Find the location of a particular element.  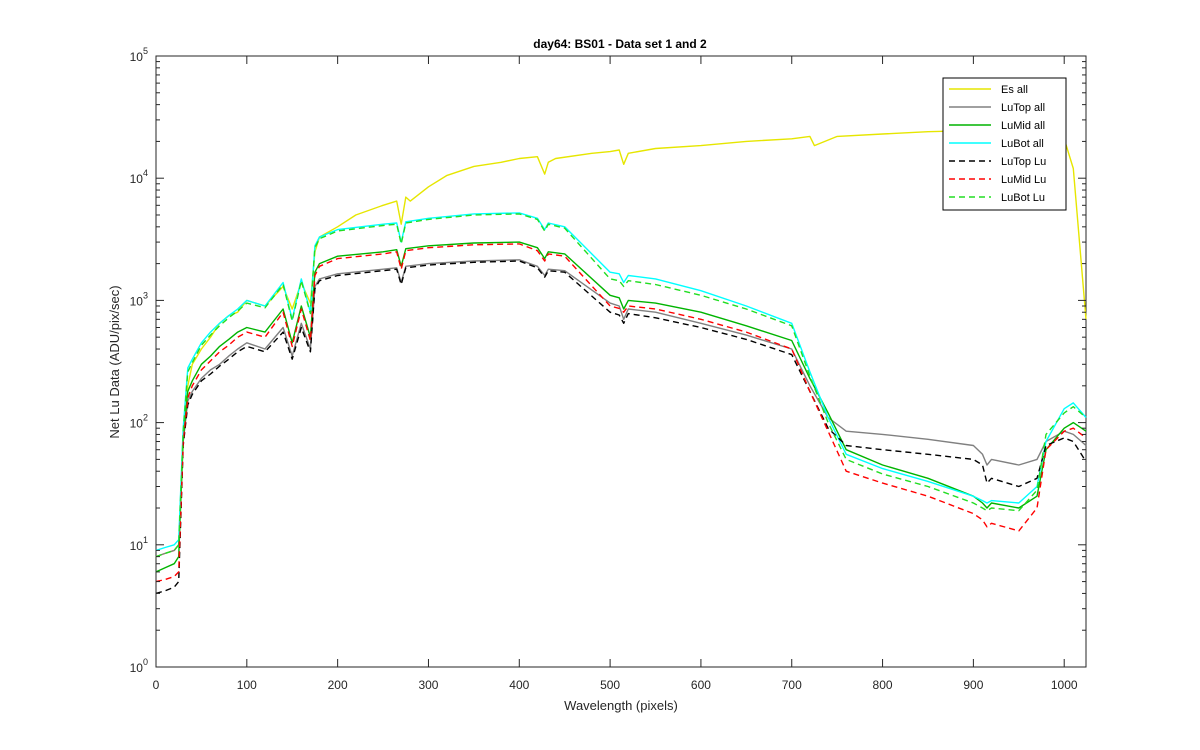

legend-label: LuTop all is located at coordinates (1023, 108).